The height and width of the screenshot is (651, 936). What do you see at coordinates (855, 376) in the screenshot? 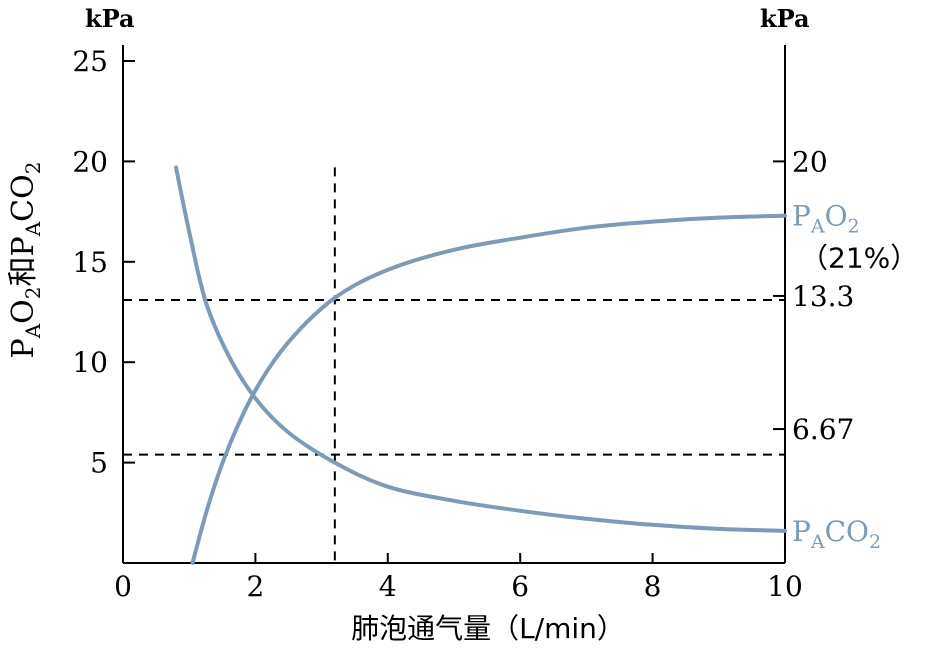
I see `series-labels: PAO2 （21%） PACO2` at bounding box center [855, 376].